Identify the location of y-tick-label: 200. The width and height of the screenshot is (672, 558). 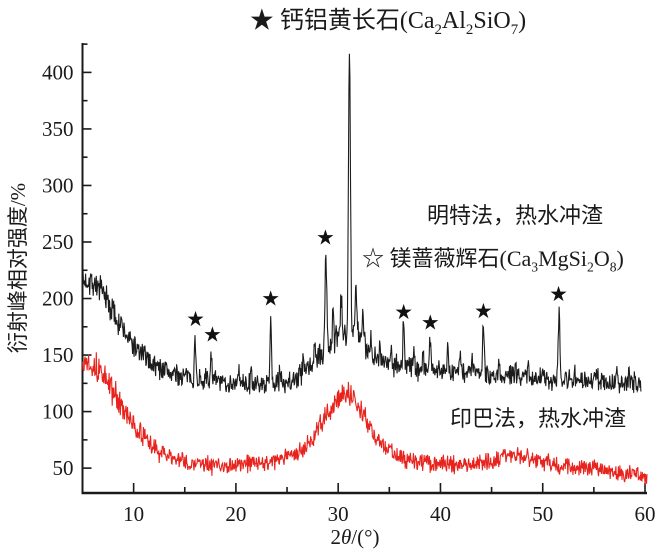
(58, 299).